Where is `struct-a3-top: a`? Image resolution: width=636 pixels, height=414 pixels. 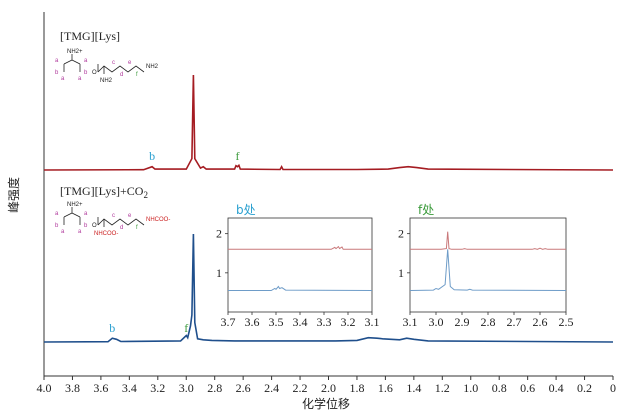 struct-a3-top: a is located at coordinates (63, 79).